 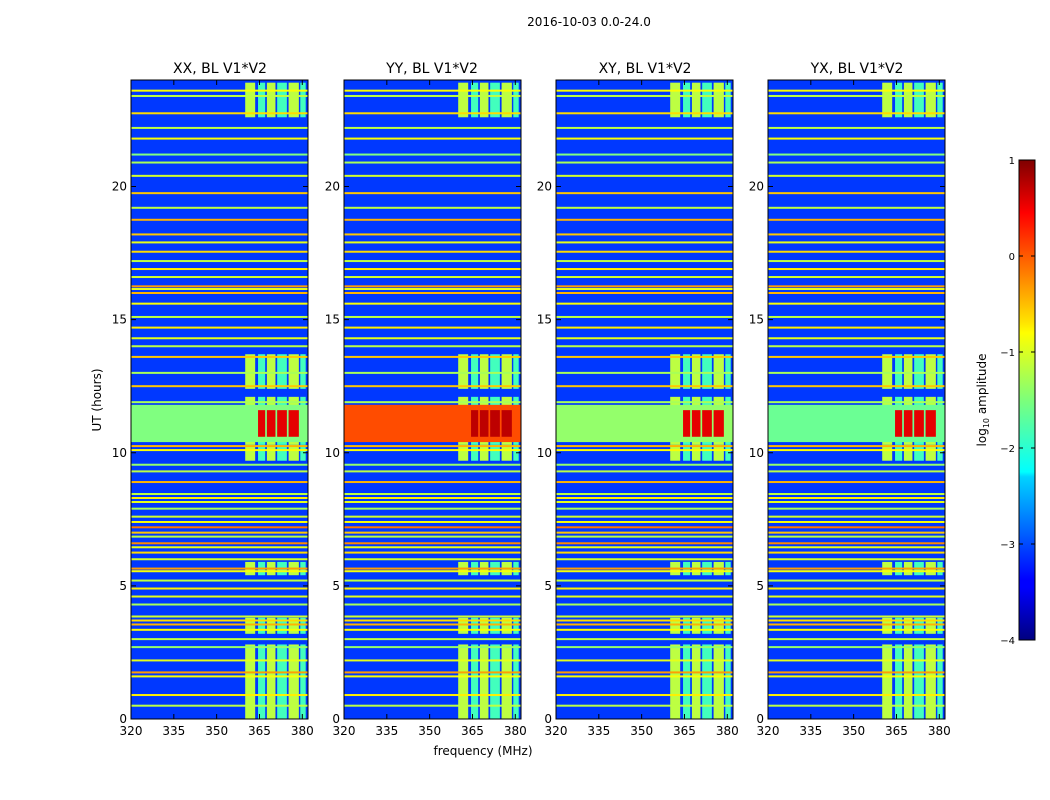 I want to click on colorbar-tick-label: −2, so click(x=1007, y=449).